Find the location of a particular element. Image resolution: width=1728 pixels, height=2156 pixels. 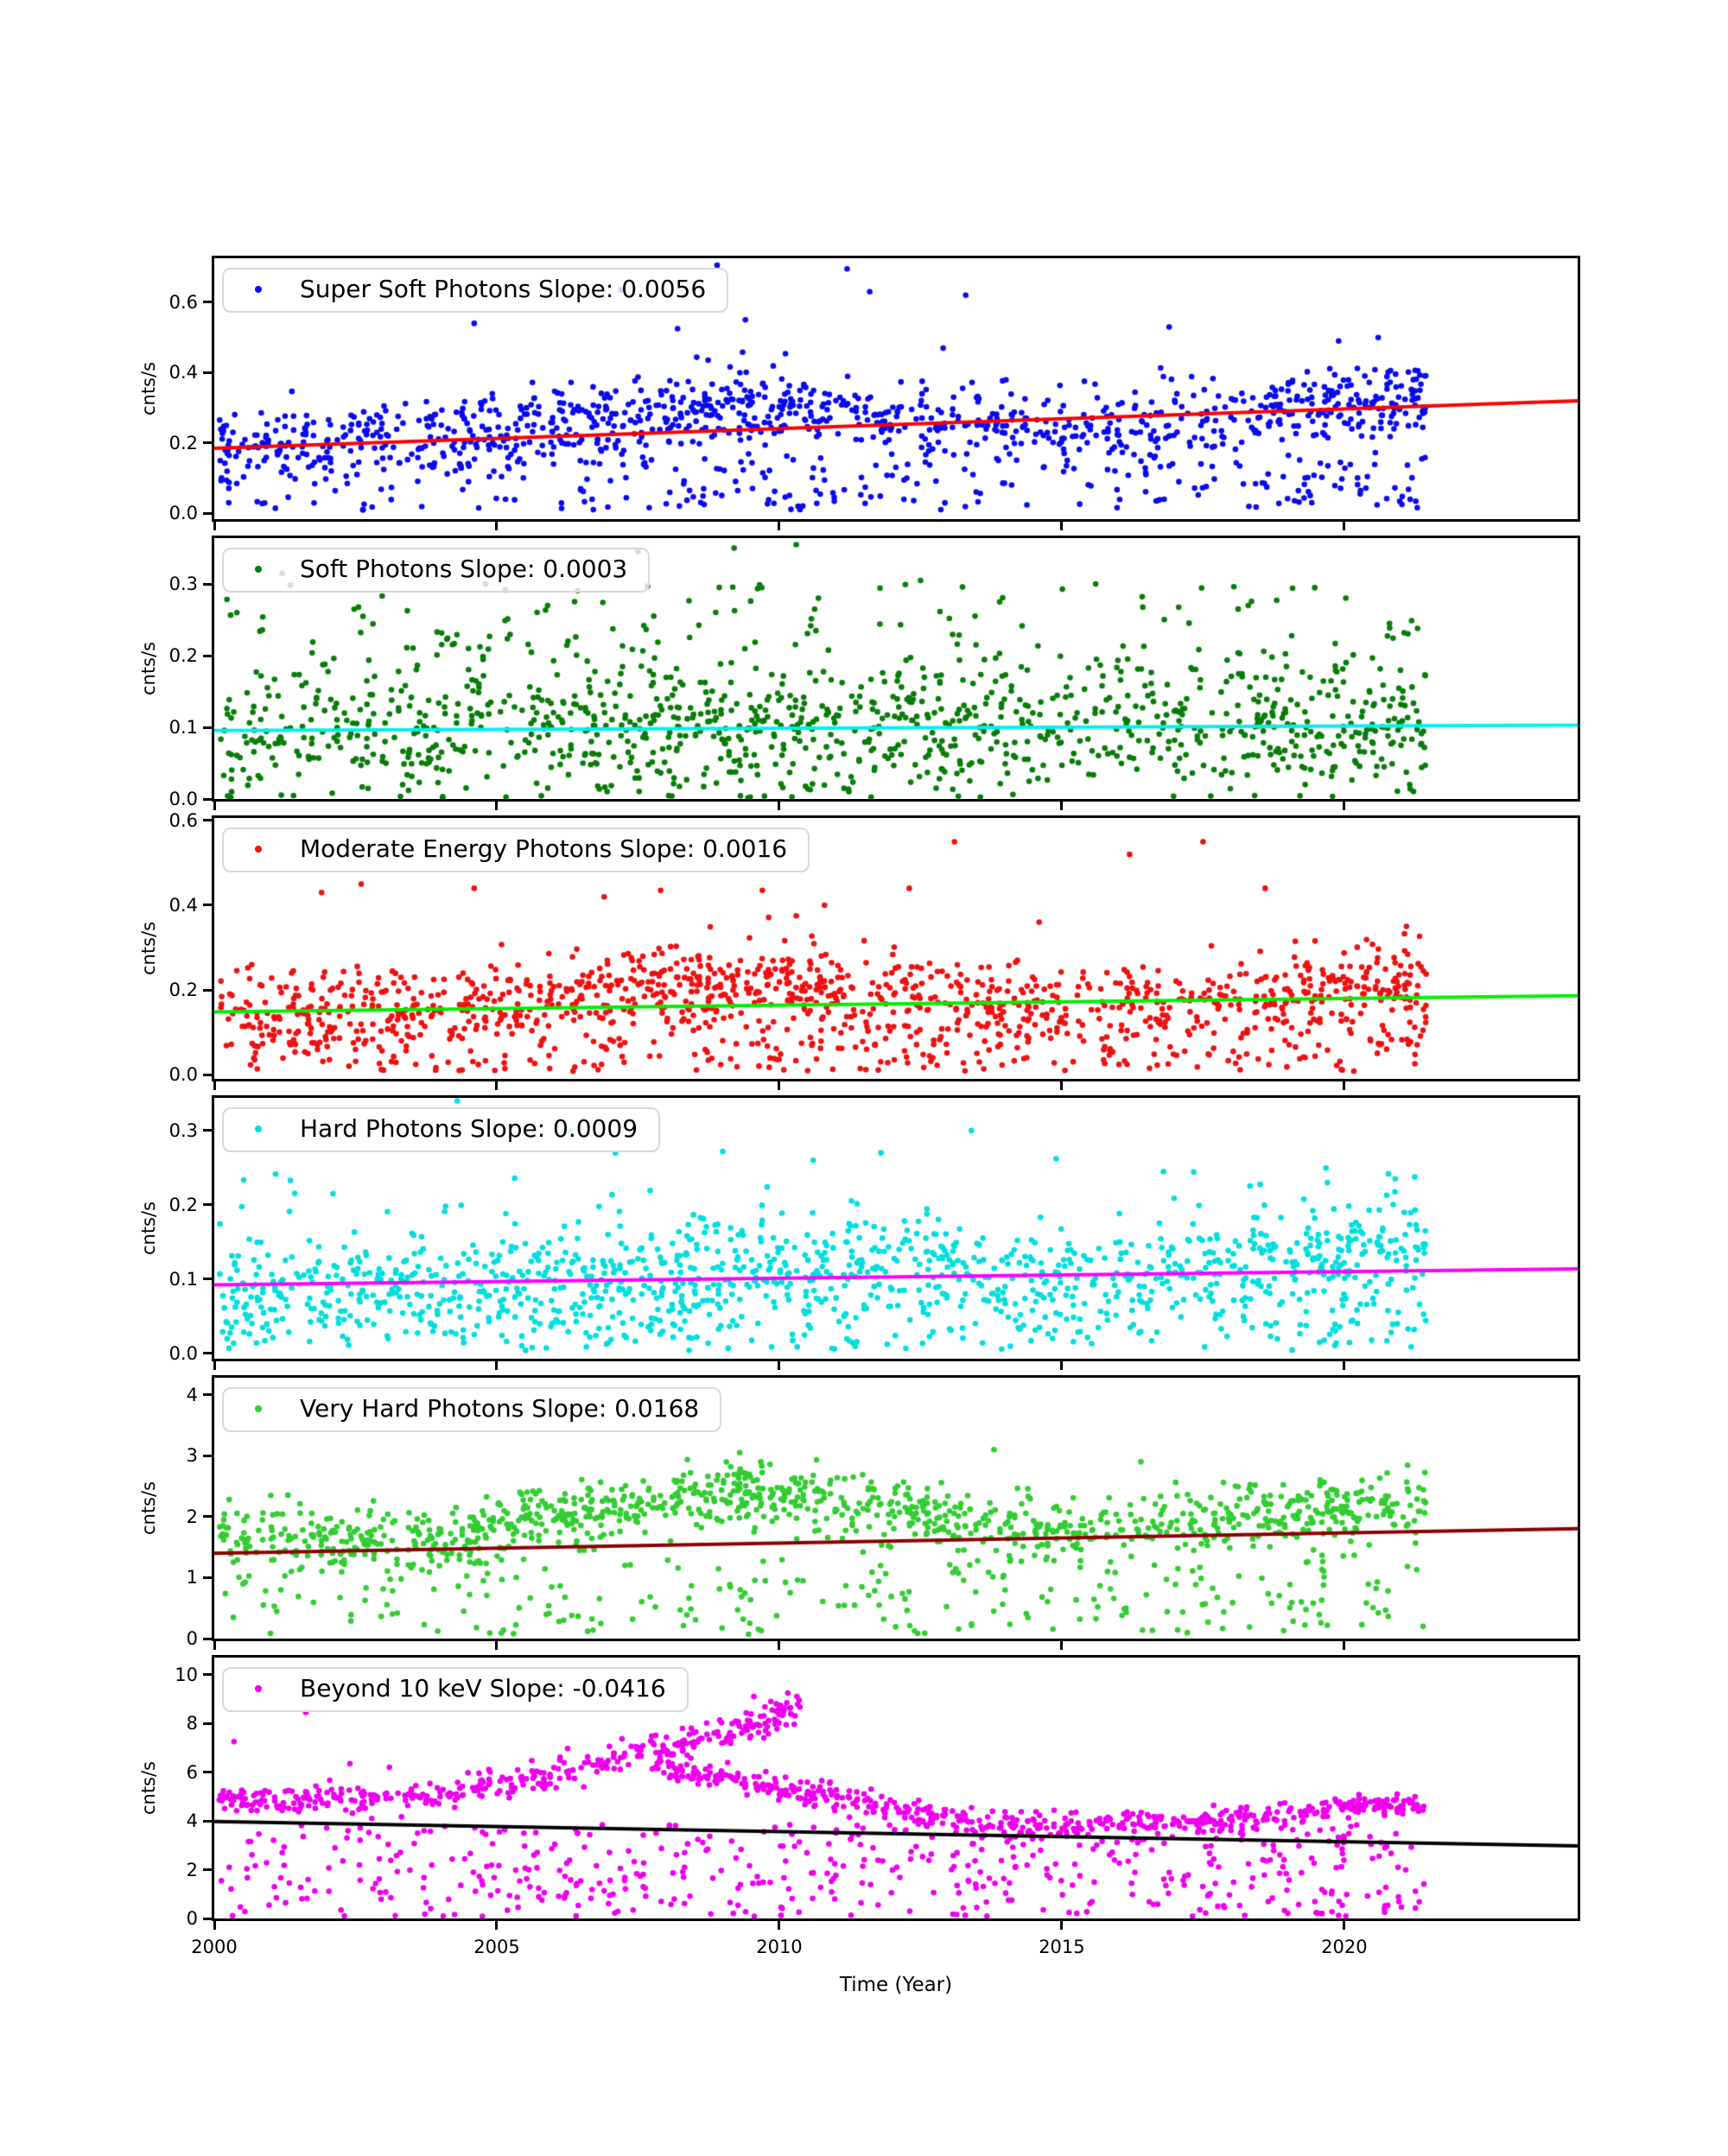

y-tick-label: 4 is located at coordinates (192, 1394).